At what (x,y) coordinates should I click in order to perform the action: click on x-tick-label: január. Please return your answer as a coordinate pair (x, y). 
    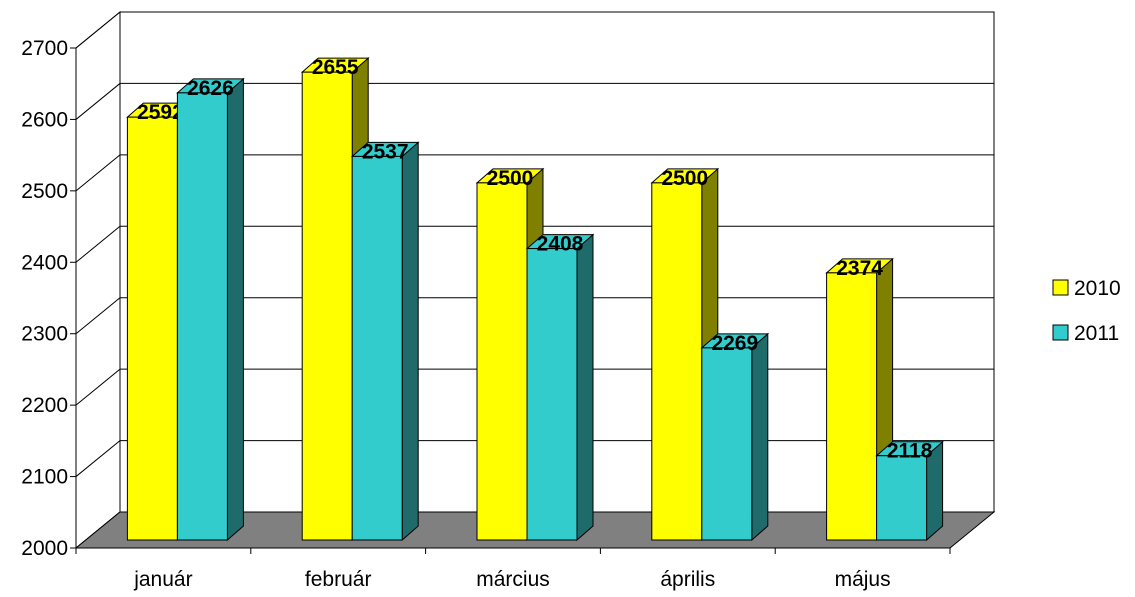
    Looking at the image, I should click on (162, 579).